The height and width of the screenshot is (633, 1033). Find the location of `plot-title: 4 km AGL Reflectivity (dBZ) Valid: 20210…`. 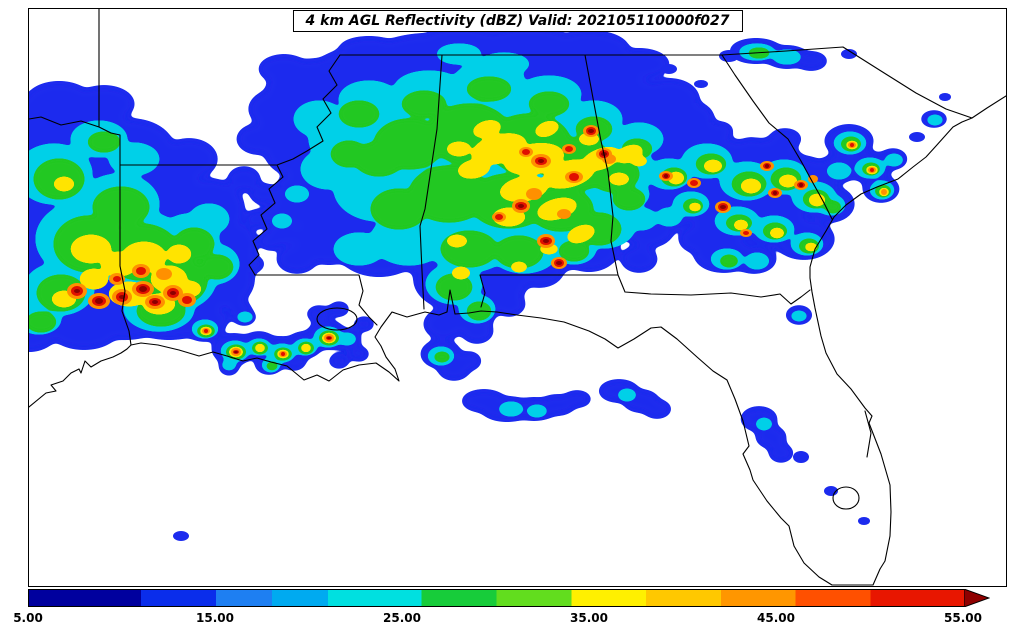

plot-title: 4 km AGL Reflectivity (dBZ) Valid: 20210… is located at coordinates (517, 21).